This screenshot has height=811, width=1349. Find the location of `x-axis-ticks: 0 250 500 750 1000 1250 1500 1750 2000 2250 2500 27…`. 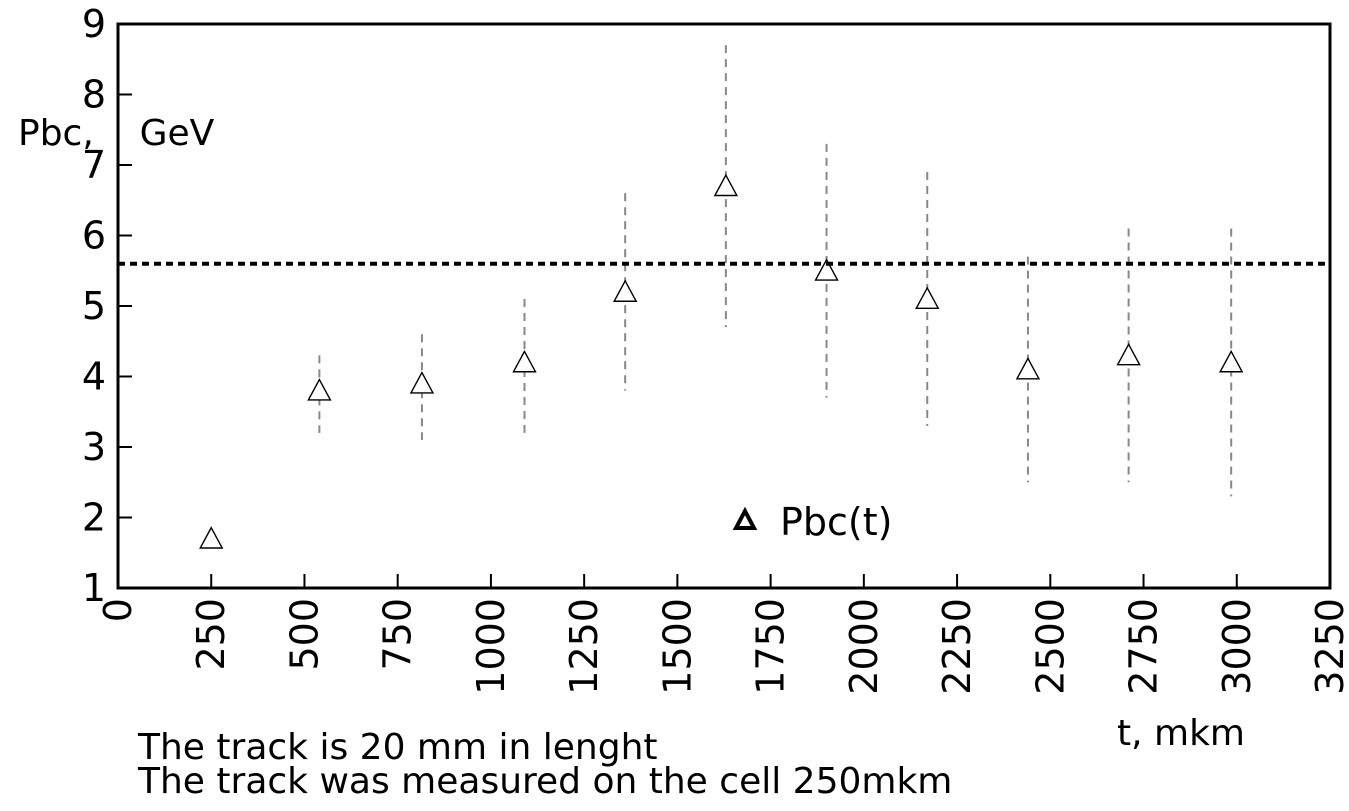

x-axis-ticks: 0 250 500 750 1000 1250 1500 1750 2000 2250 2500 27… is located at coordinates (722, 634).